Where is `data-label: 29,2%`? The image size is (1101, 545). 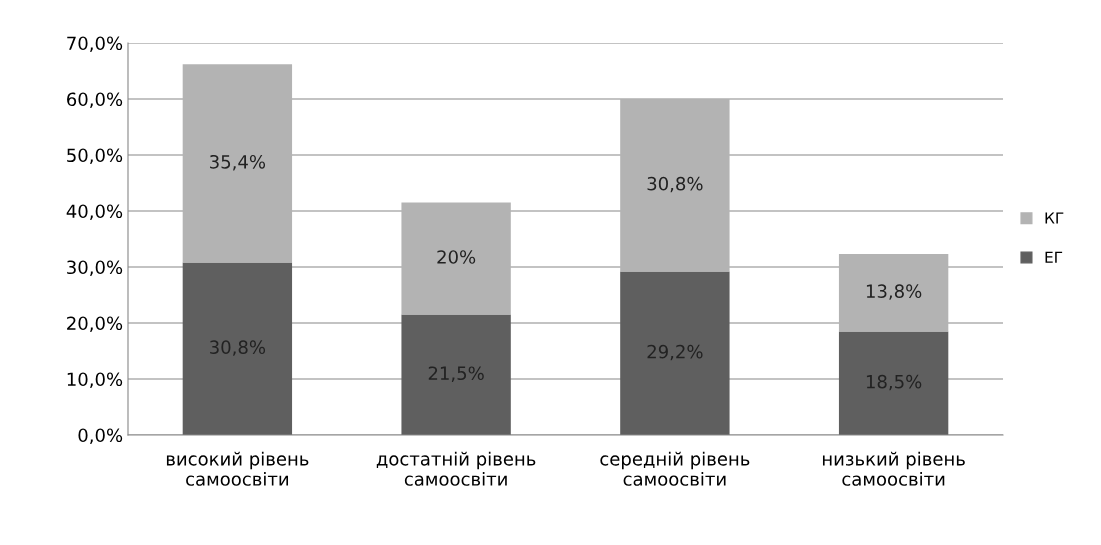 data-label: 29,2% is located at coordinates (675, 352).